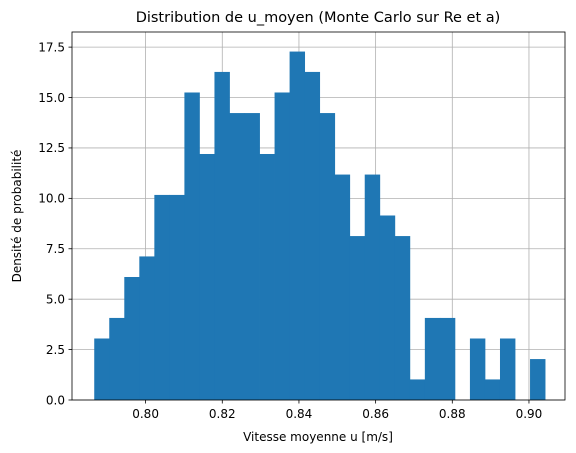  I want to click on x-tick-label: 0.88, so click(452, 414).